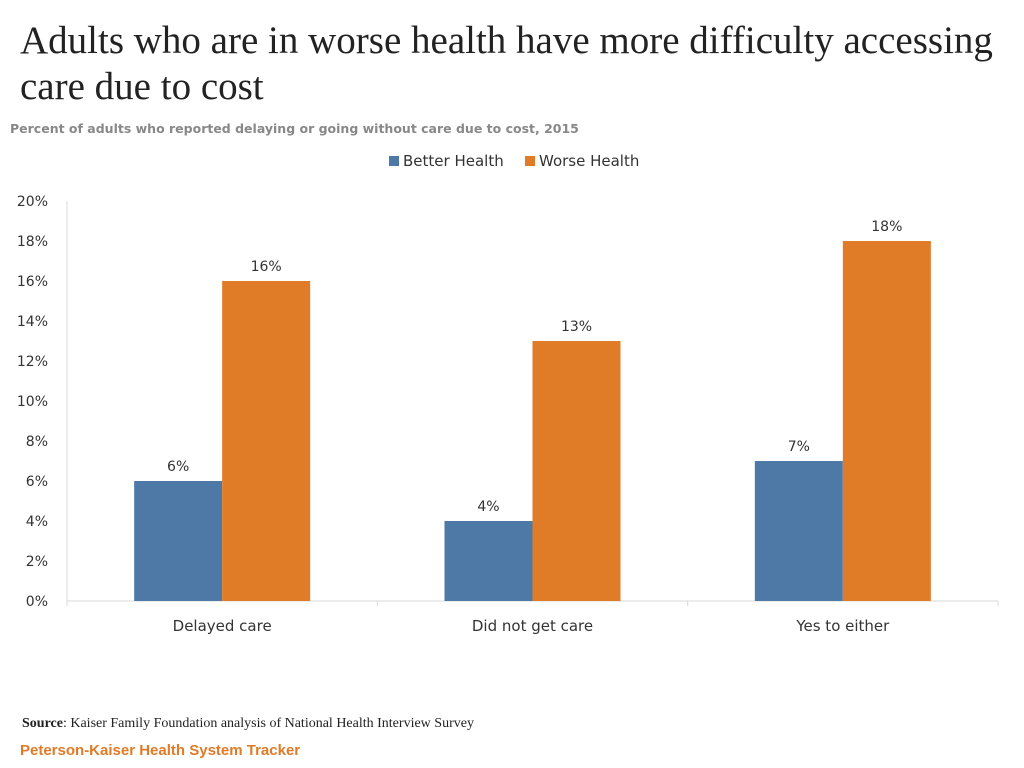  Describe the element at coordinates (32, 242) in the screenshot. I see `y-tick-label: 18%` at that location.